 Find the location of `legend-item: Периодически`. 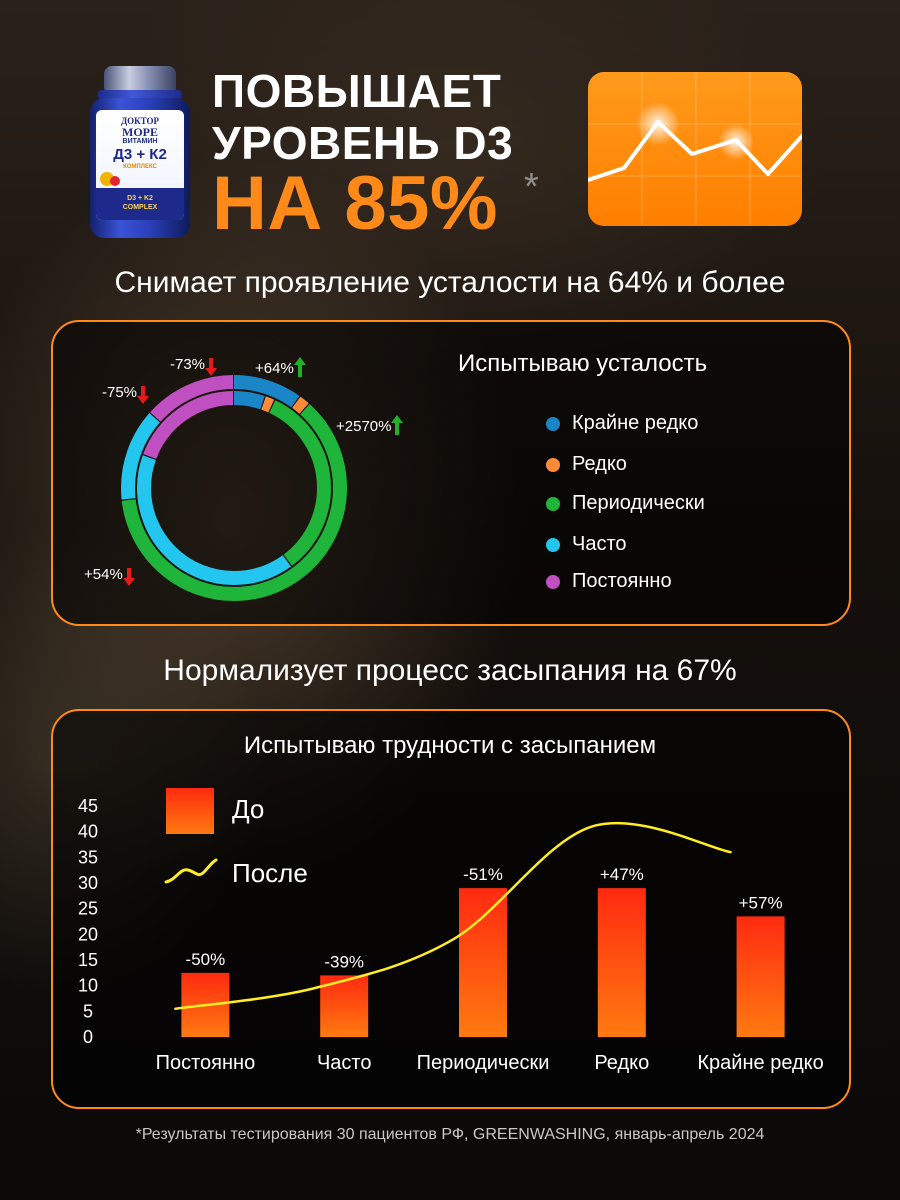

legend-item: Периодически is located at coordinates (625, 503).